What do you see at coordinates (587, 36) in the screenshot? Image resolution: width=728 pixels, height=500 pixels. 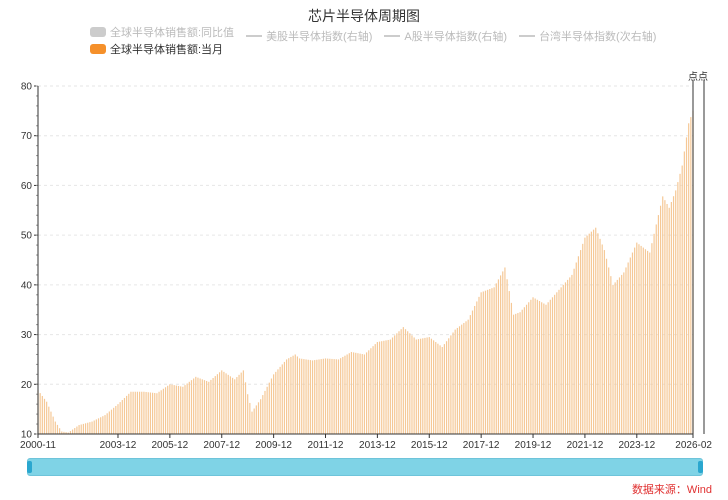 I see `legend-item-3: 台湾半导体指数(次右轴)` at bounding box center [587, 36].